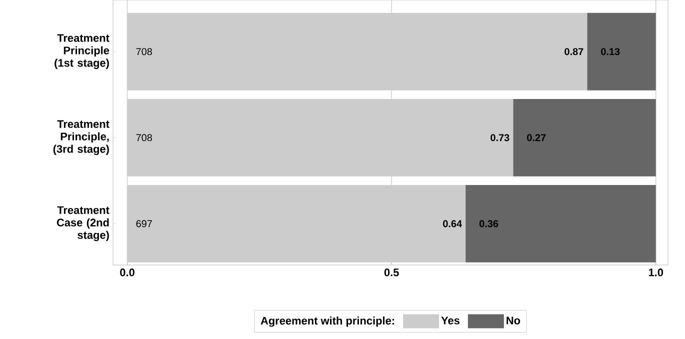 The image size is (685, 339). What do you see at coordinates (513, 320) in the screenshot?
I see `legend-label: No` at bounding box center [513, 320].